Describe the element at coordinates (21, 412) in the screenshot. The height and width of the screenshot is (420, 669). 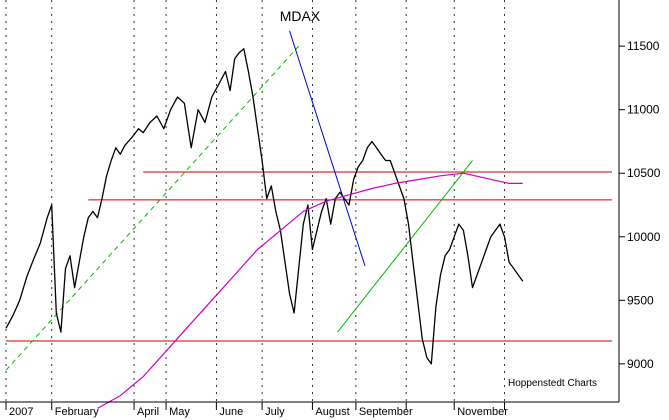
I see `x-tick-label: 2007` at that location.